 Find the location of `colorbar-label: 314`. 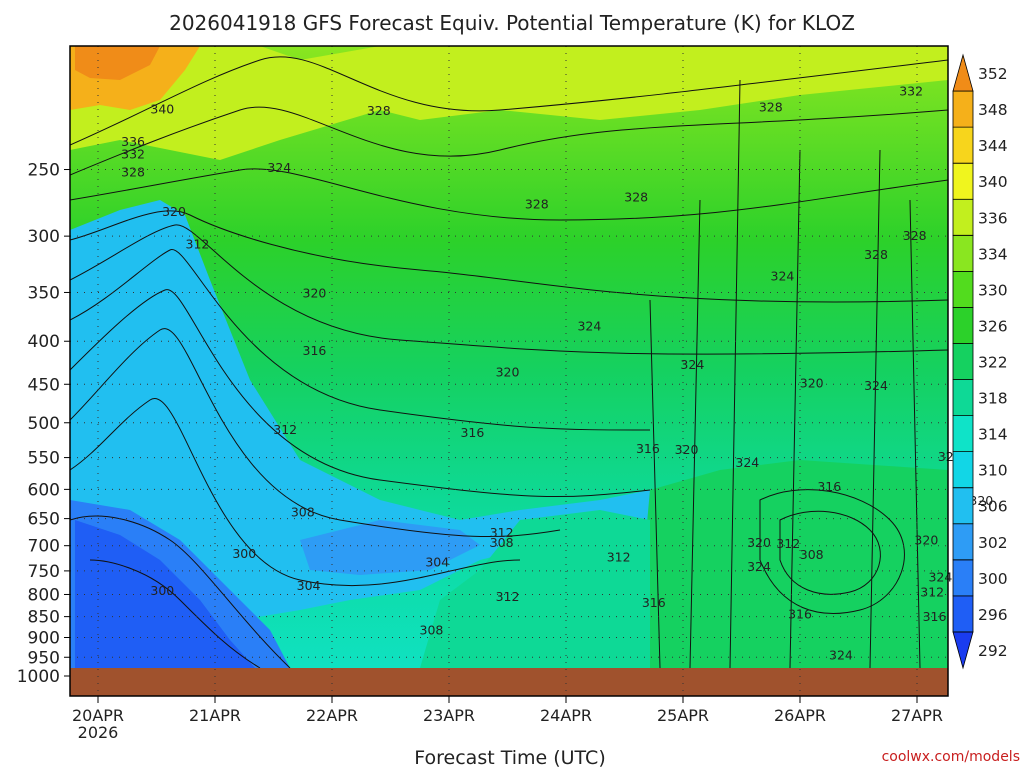

colorbar-label: 314 is located at coordinates (993, 435).